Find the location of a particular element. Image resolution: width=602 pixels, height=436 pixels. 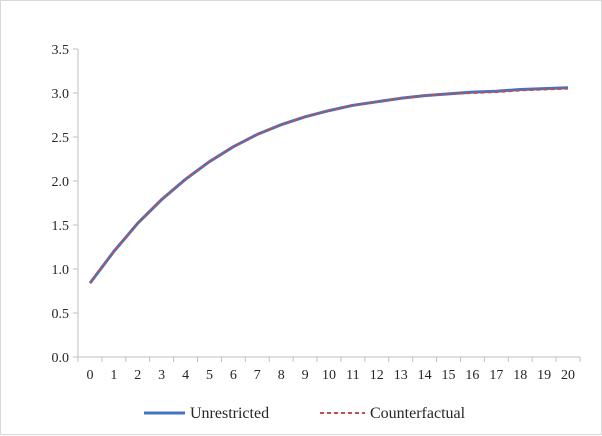

x-tick-label: 3 is located at coordinates (161, 375).